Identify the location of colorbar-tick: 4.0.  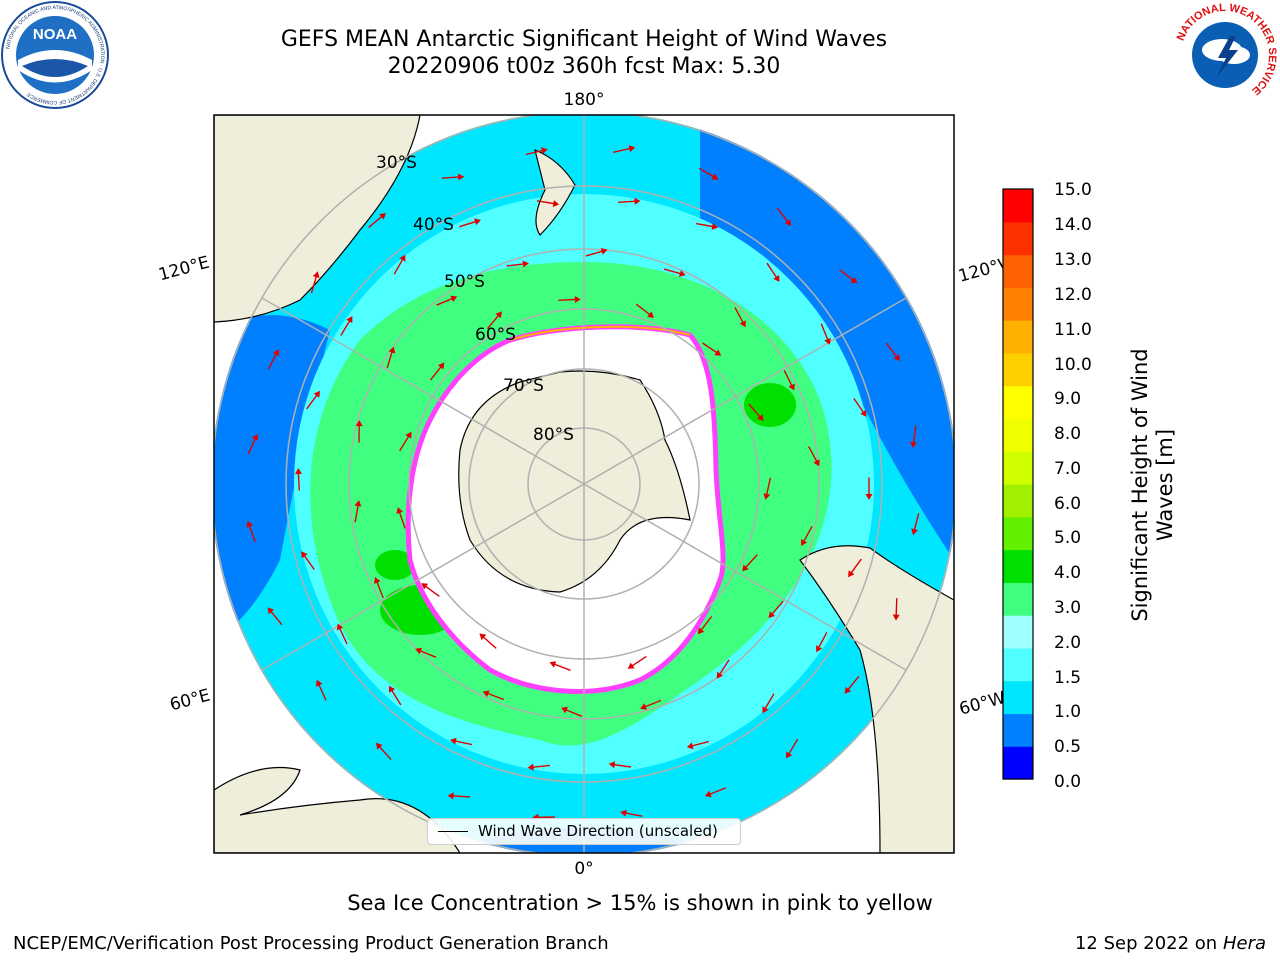
(1068, 573).